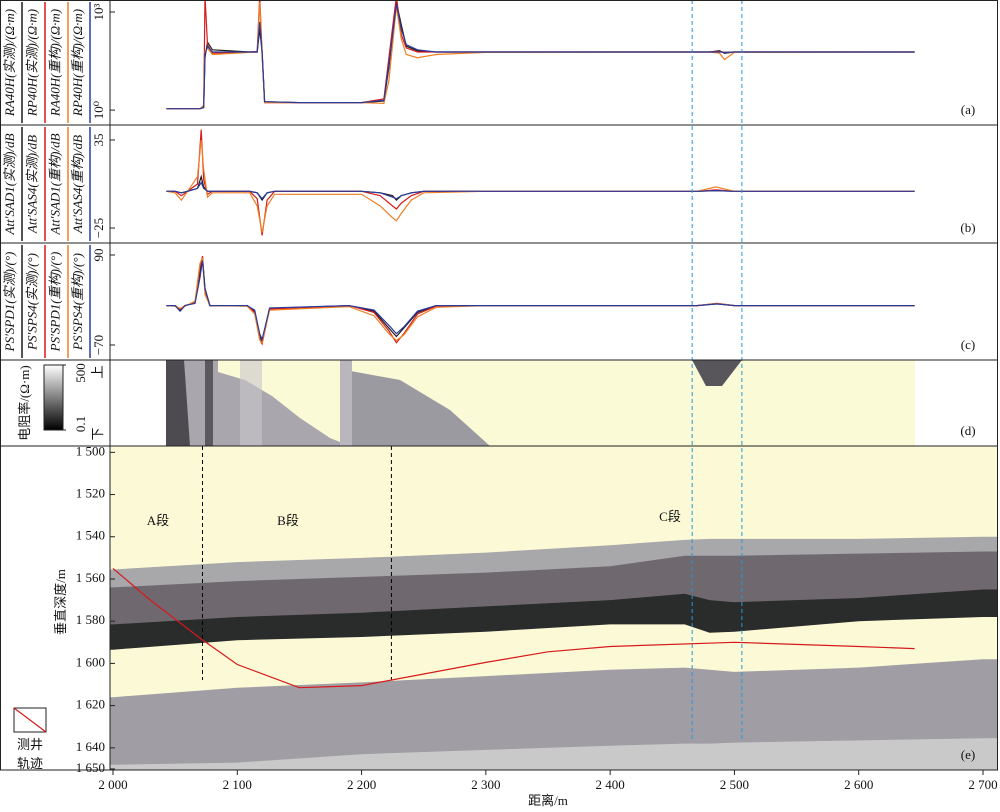  What do you see at coordinates (31, 63) in the screenshot?
I see `legend-label: RP40H(实测)/(Ω·m)` at bounding box center [31, 63].